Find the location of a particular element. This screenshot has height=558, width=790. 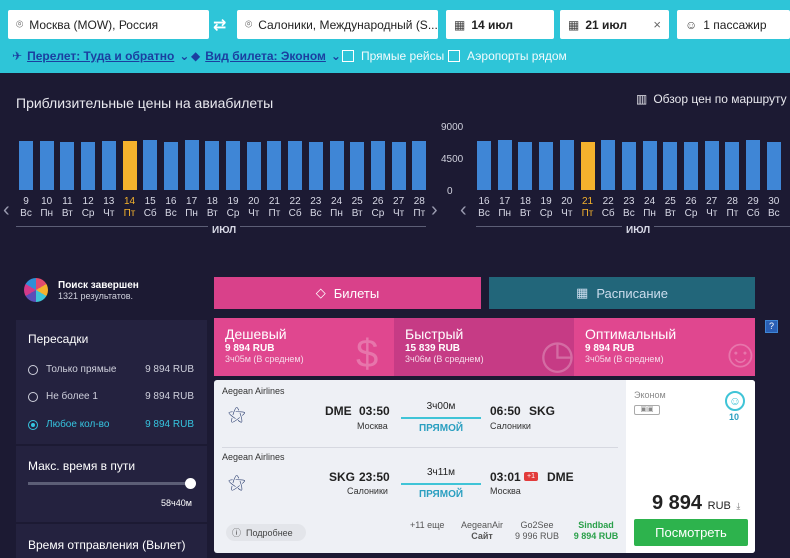

date-tick-label: 15 Сб is located at coordinates (150, 208).